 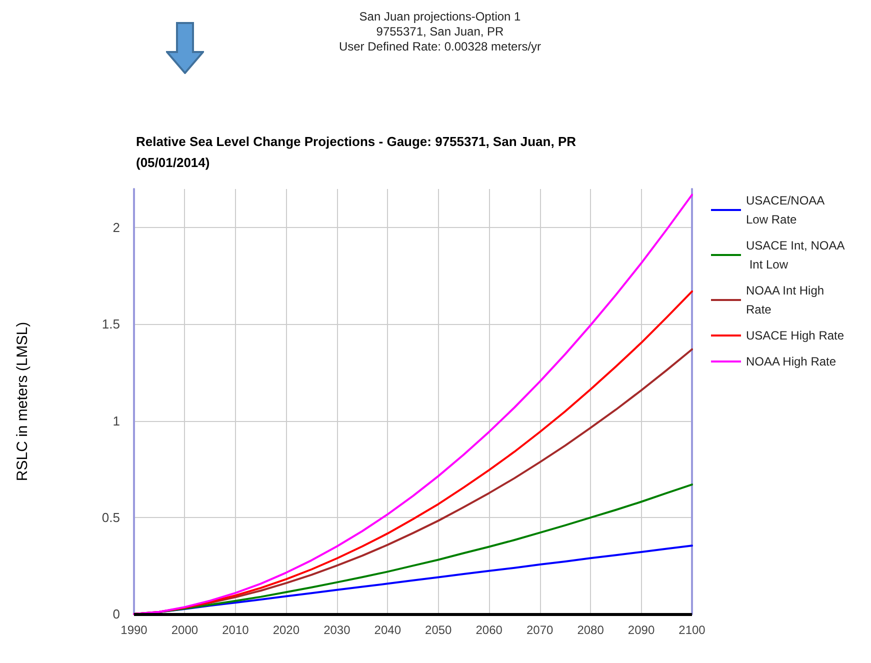 I want to click on y-axis-title: RSLC in meters (LMSL), so click(x=22, y=402).